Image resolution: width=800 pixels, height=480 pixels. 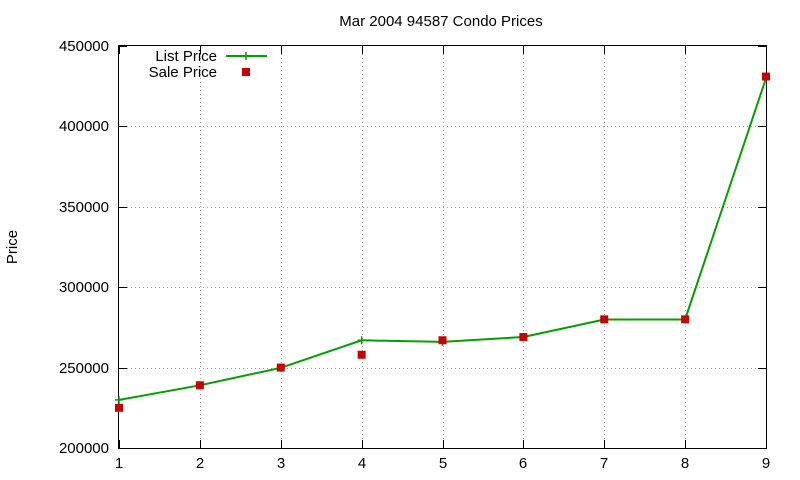 What do you see at coordinates (443, 463) in the screenshot?
I see `x-tick-label: 5` at bounding box center [443, 463].